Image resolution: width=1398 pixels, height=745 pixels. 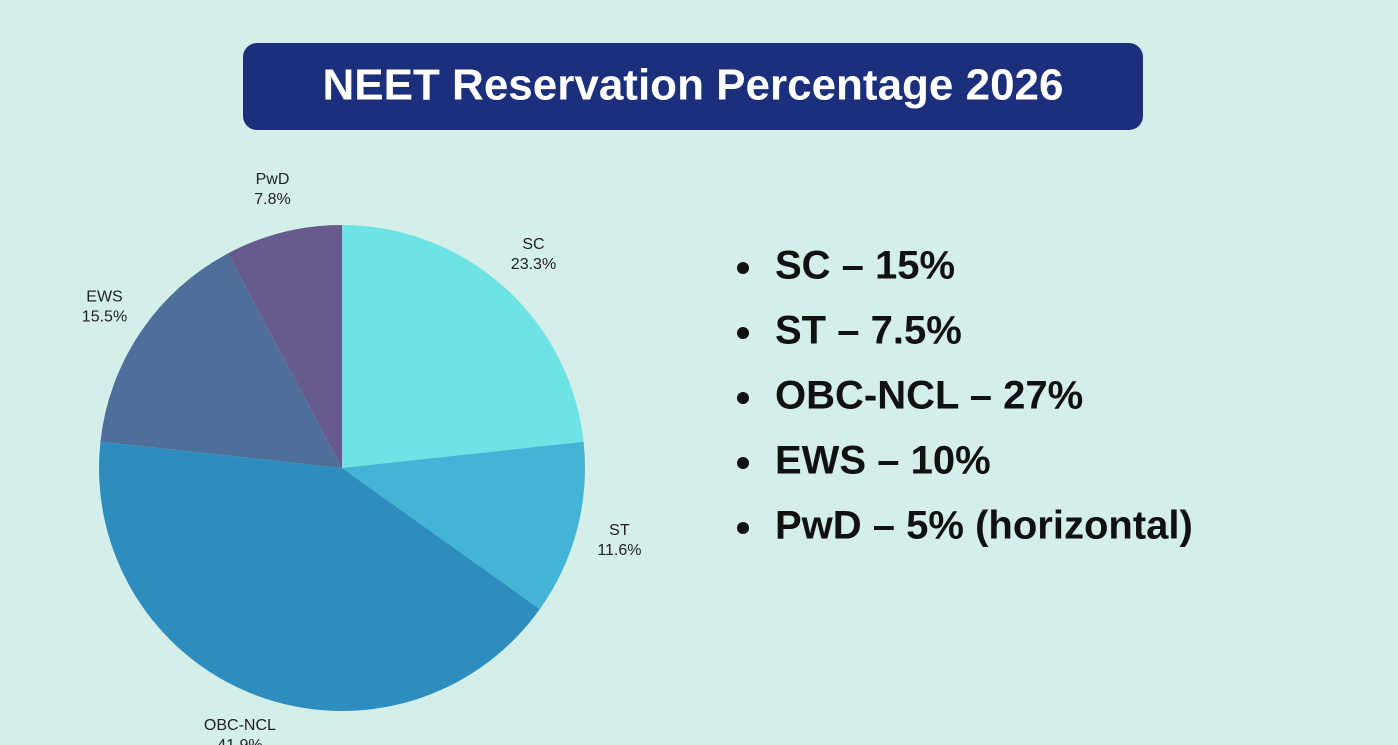 What do you see at coordinates (984, 526) in the screenshot?
I see `bullet-text: PwD – 5% (horizontal)` at bounding box center [984, 526].